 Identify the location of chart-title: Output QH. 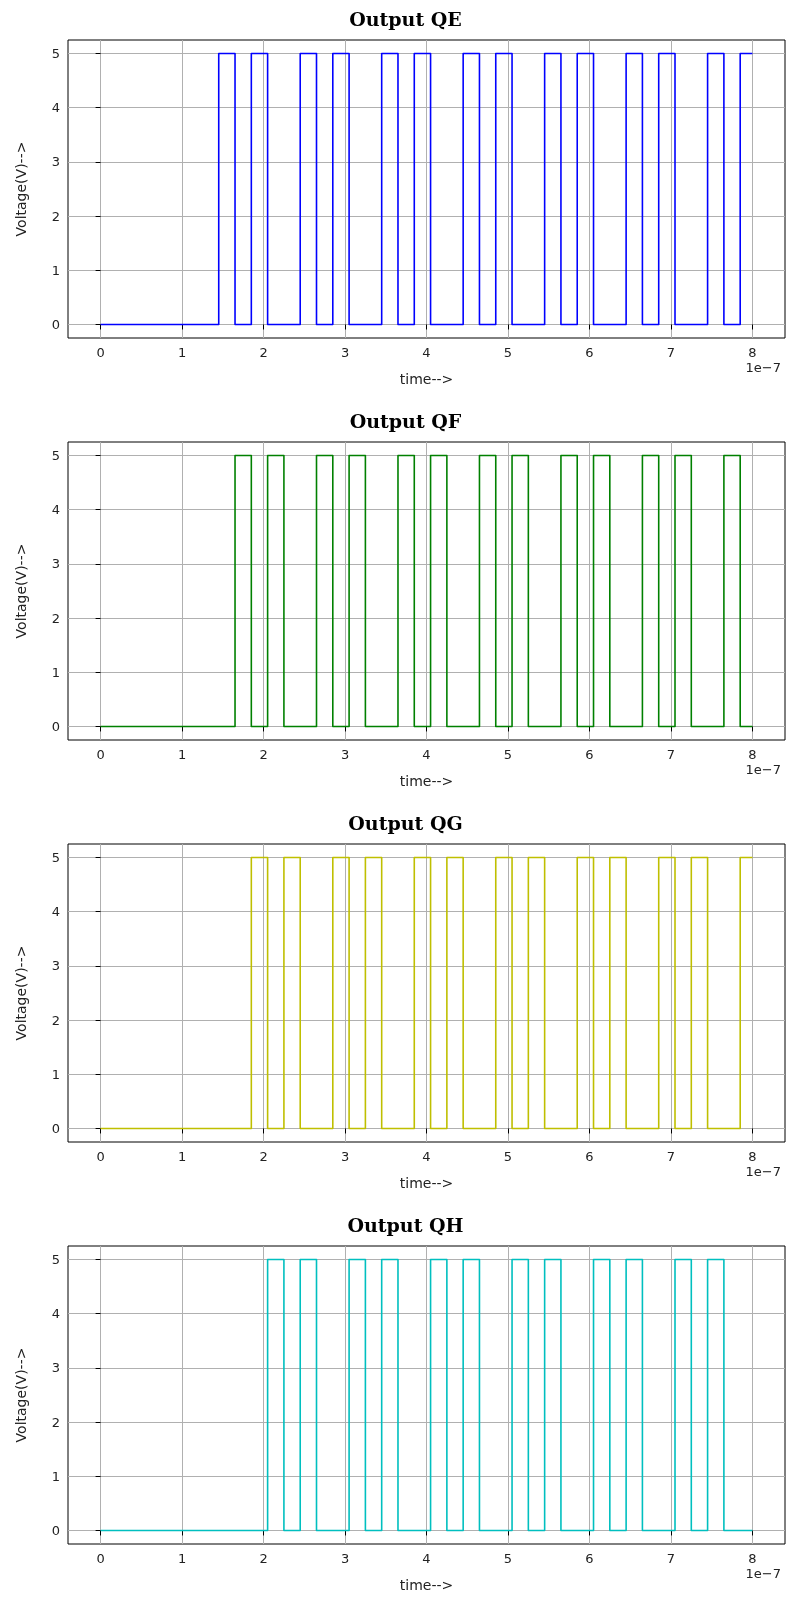
(405, 1224).